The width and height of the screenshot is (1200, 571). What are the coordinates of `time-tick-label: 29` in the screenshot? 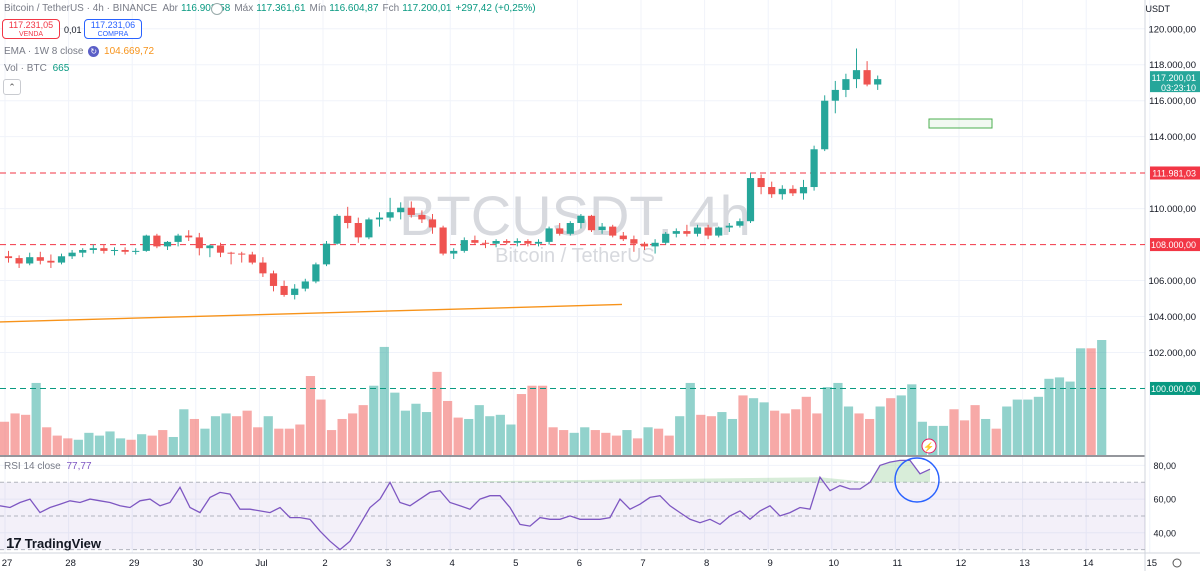 It's located at (134, 563).